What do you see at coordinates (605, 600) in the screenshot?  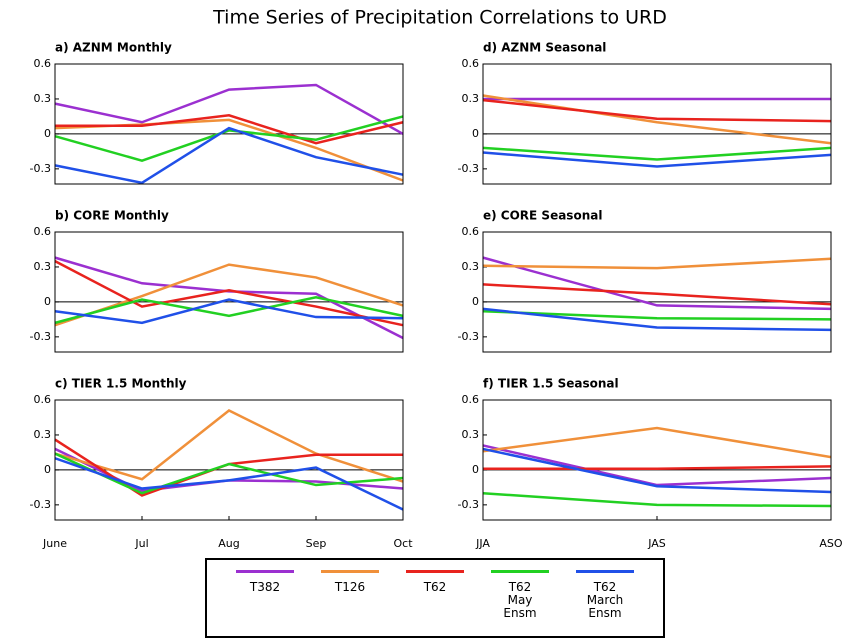 I see `legend-label: T62 March Ensm` at bounding box center [605, 600].